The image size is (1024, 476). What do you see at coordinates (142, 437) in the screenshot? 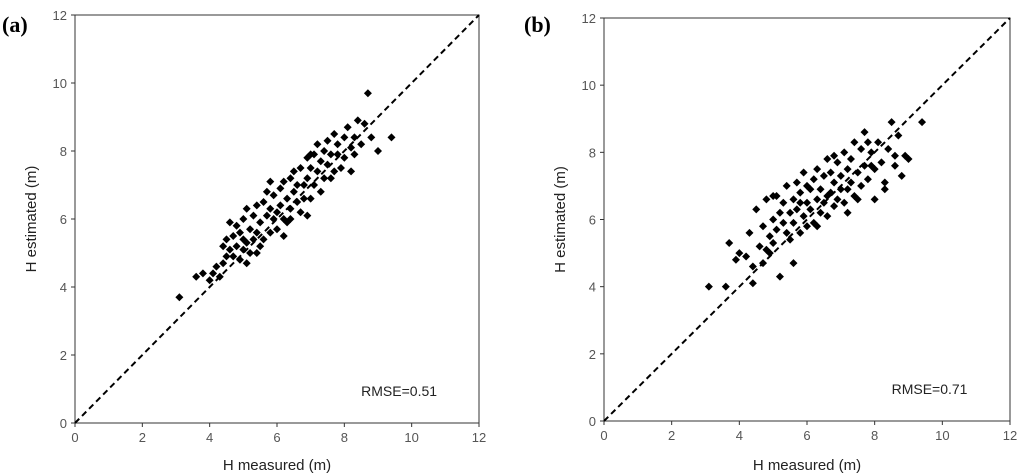
I see `x-tick-label: 2` at bounding box center [142, 437].